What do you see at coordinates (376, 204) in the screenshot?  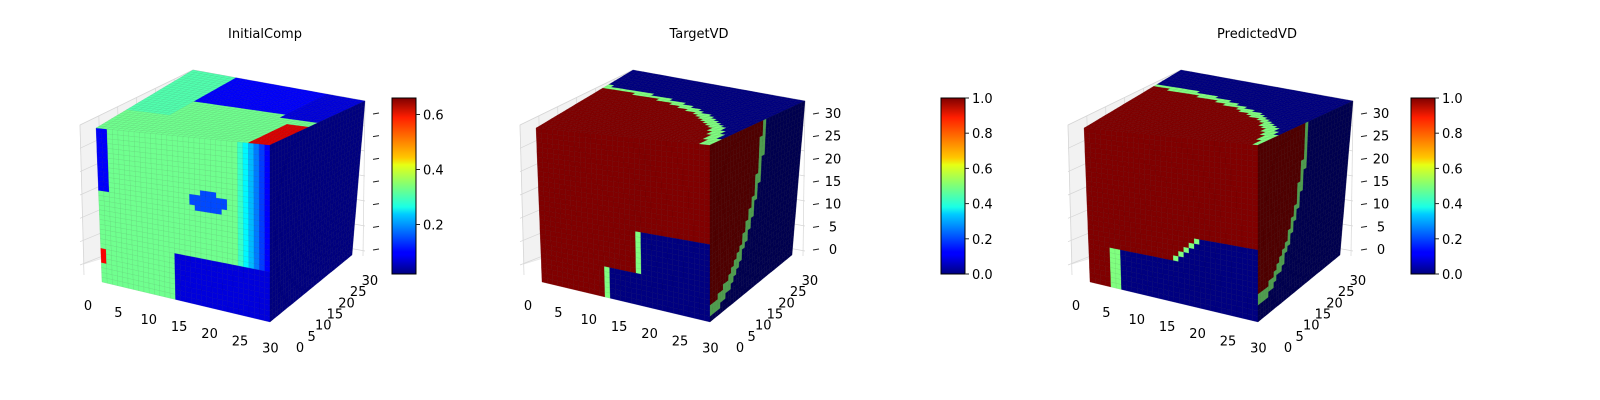 I see `z-tick-mark` at bounding box center [376, 204].